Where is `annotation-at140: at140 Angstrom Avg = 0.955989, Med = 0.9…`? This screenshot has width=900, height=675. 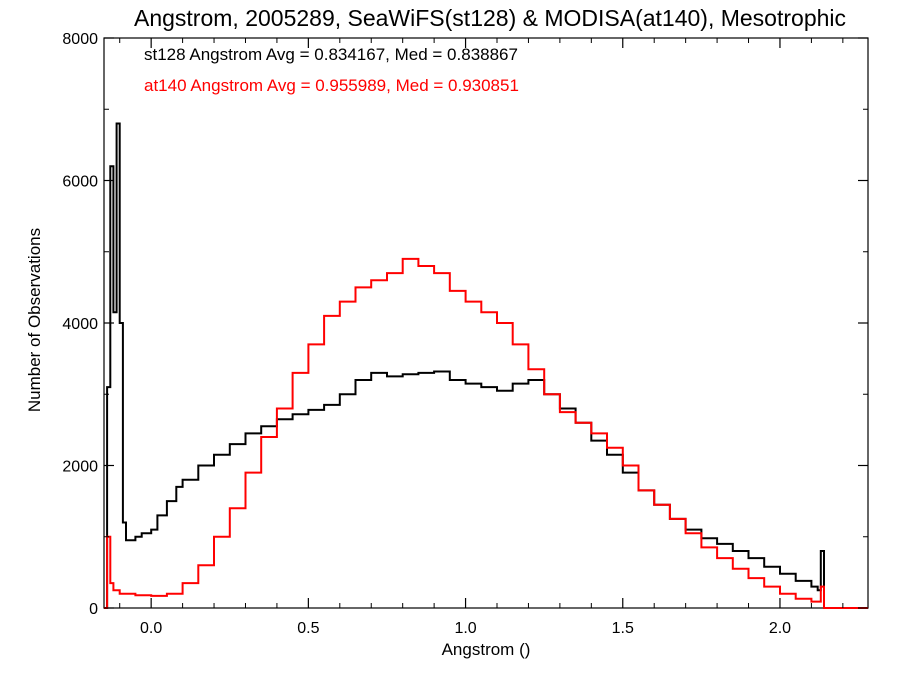 annotation-at140: at140 Angstrom Avg = 0.955989, Med = 0.9… is located at coordinates (331, 85).